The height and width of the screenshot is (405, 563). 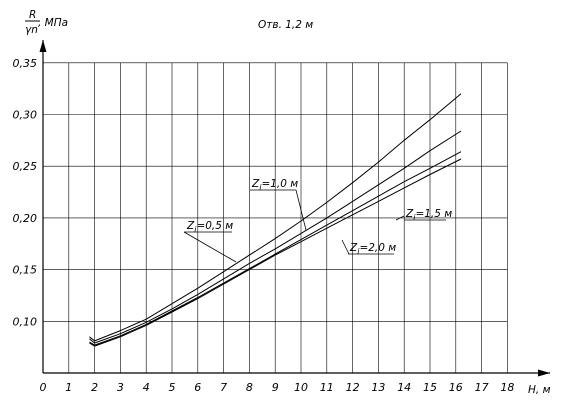 What do you see at coordinates (68, 387) in the screenshot?
I see `x-tick-label: 1` at bounding box center [68, 387].